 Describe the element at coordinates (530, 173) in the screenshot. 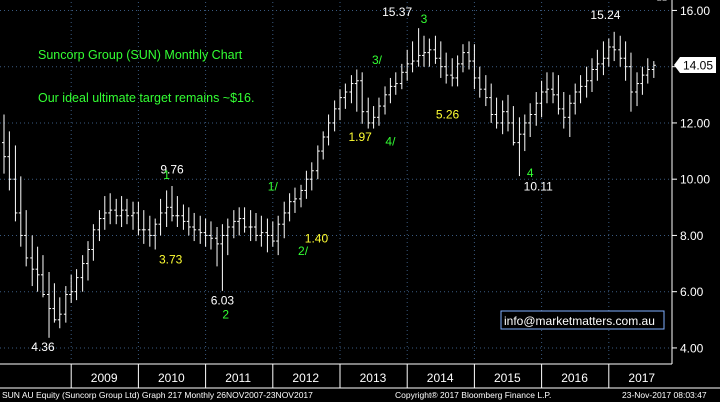

I see `annotation-label: 4` at that location.